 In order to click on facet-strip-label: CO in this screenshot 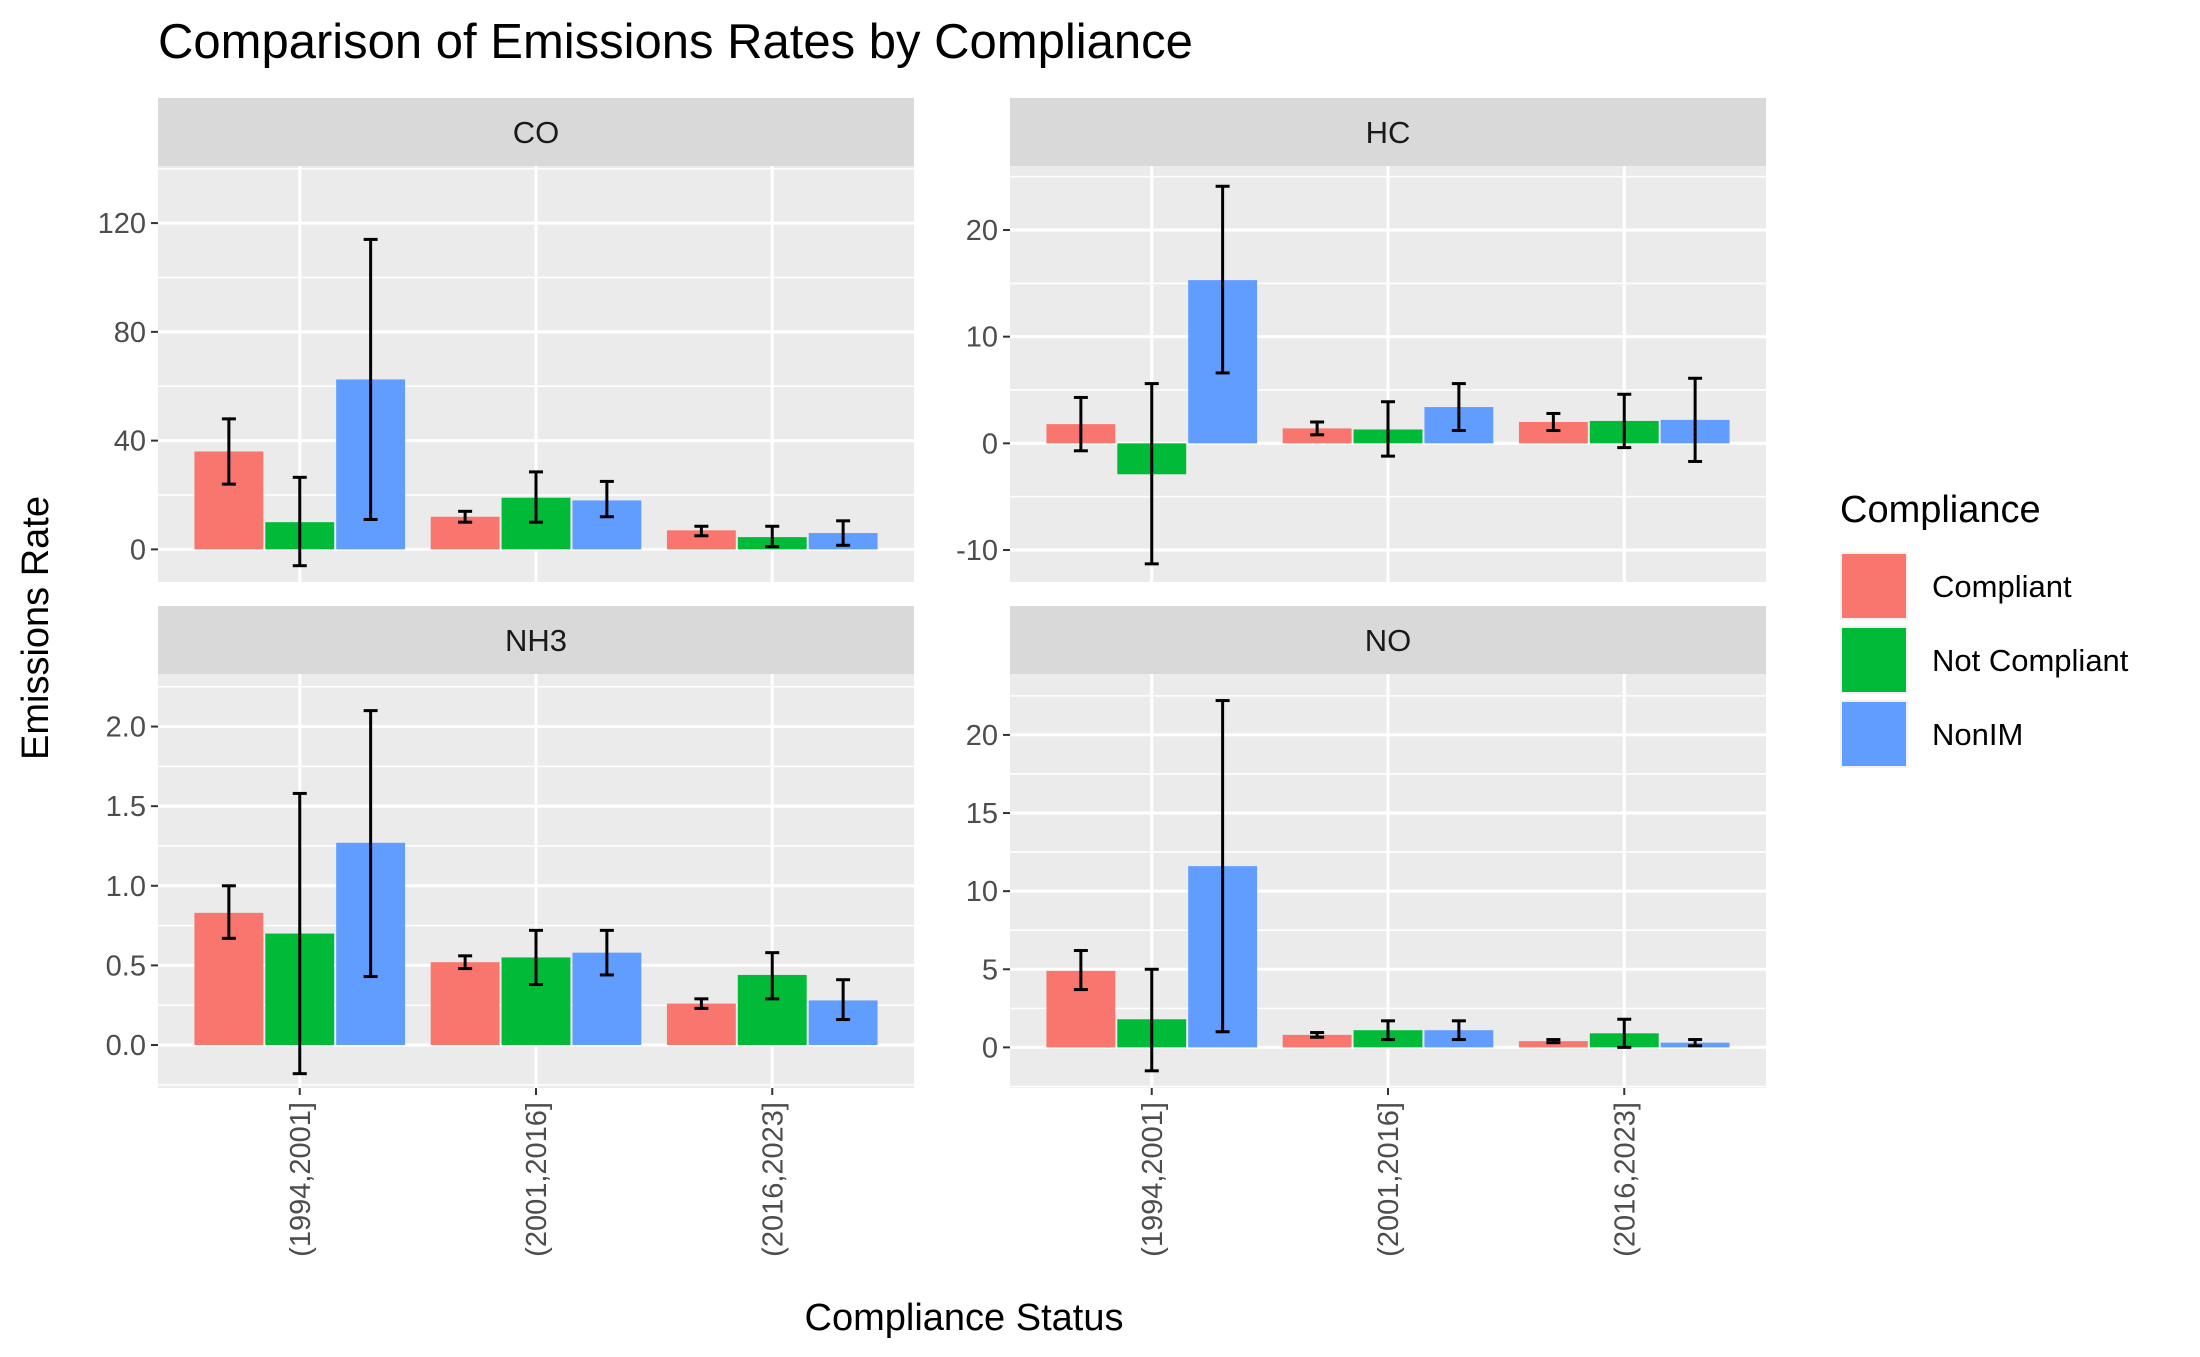, I will do `click(536, 132)`.